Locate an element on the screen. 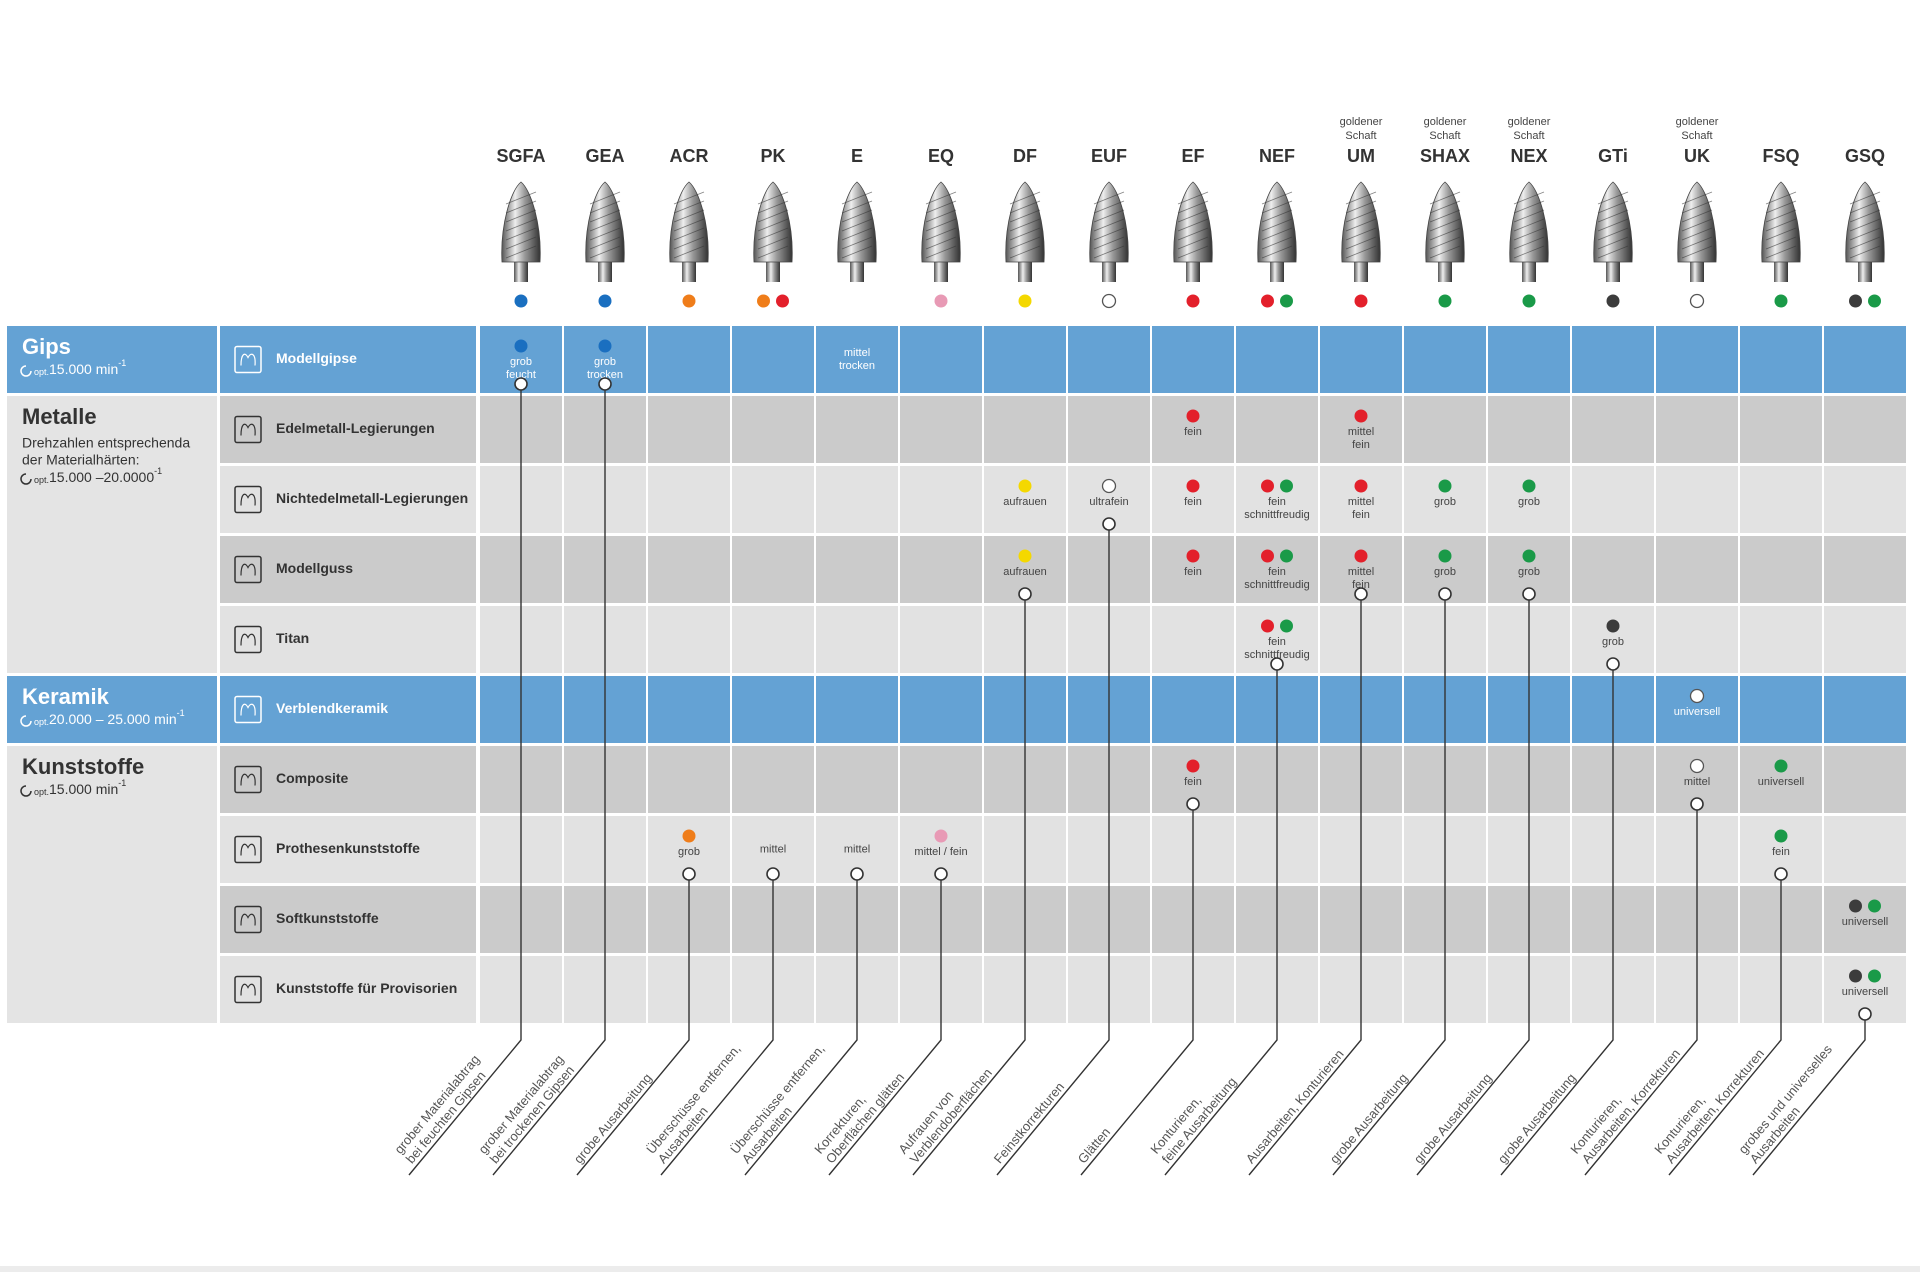 Image resolution: width=1920 pixels, height=1272 pixels. column-name: E is located at coordinates (857, 156).